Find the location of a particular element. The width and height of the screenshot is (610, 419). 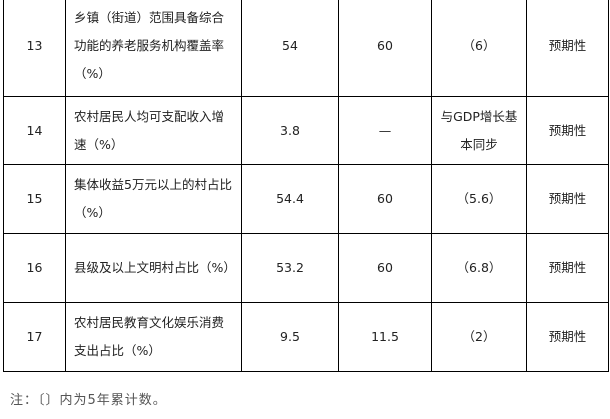

row-number: 13 is located at coordinates (34, 48).